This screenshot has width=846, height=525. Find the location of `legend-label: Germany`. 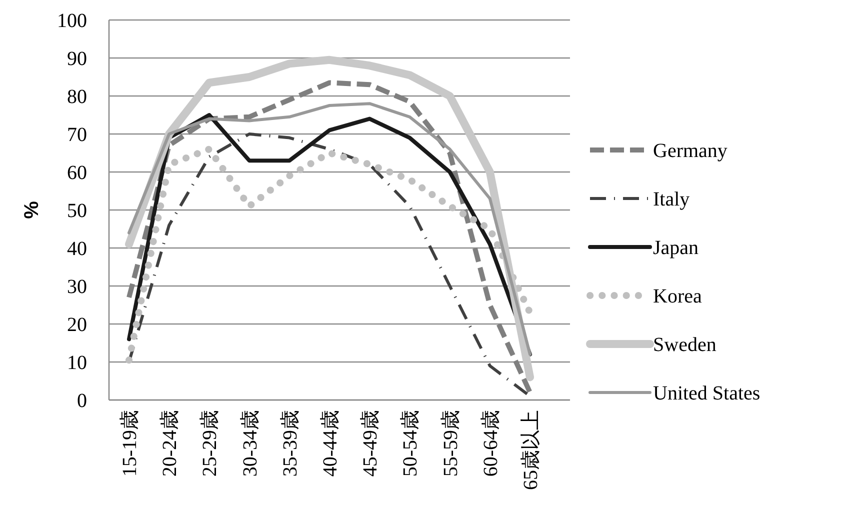

legend-label: Germany is located at coordinates (690, 151).